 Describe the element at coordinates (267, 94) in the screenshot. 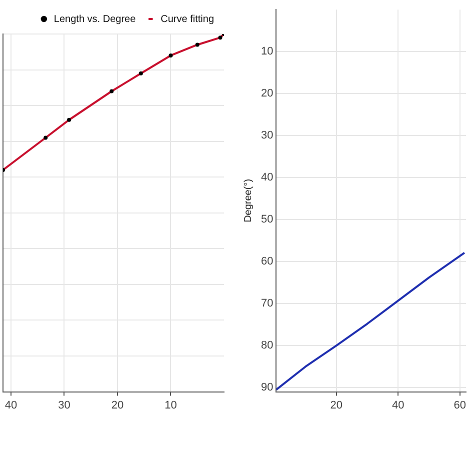

I see `y-tick-label: 20` at that location.